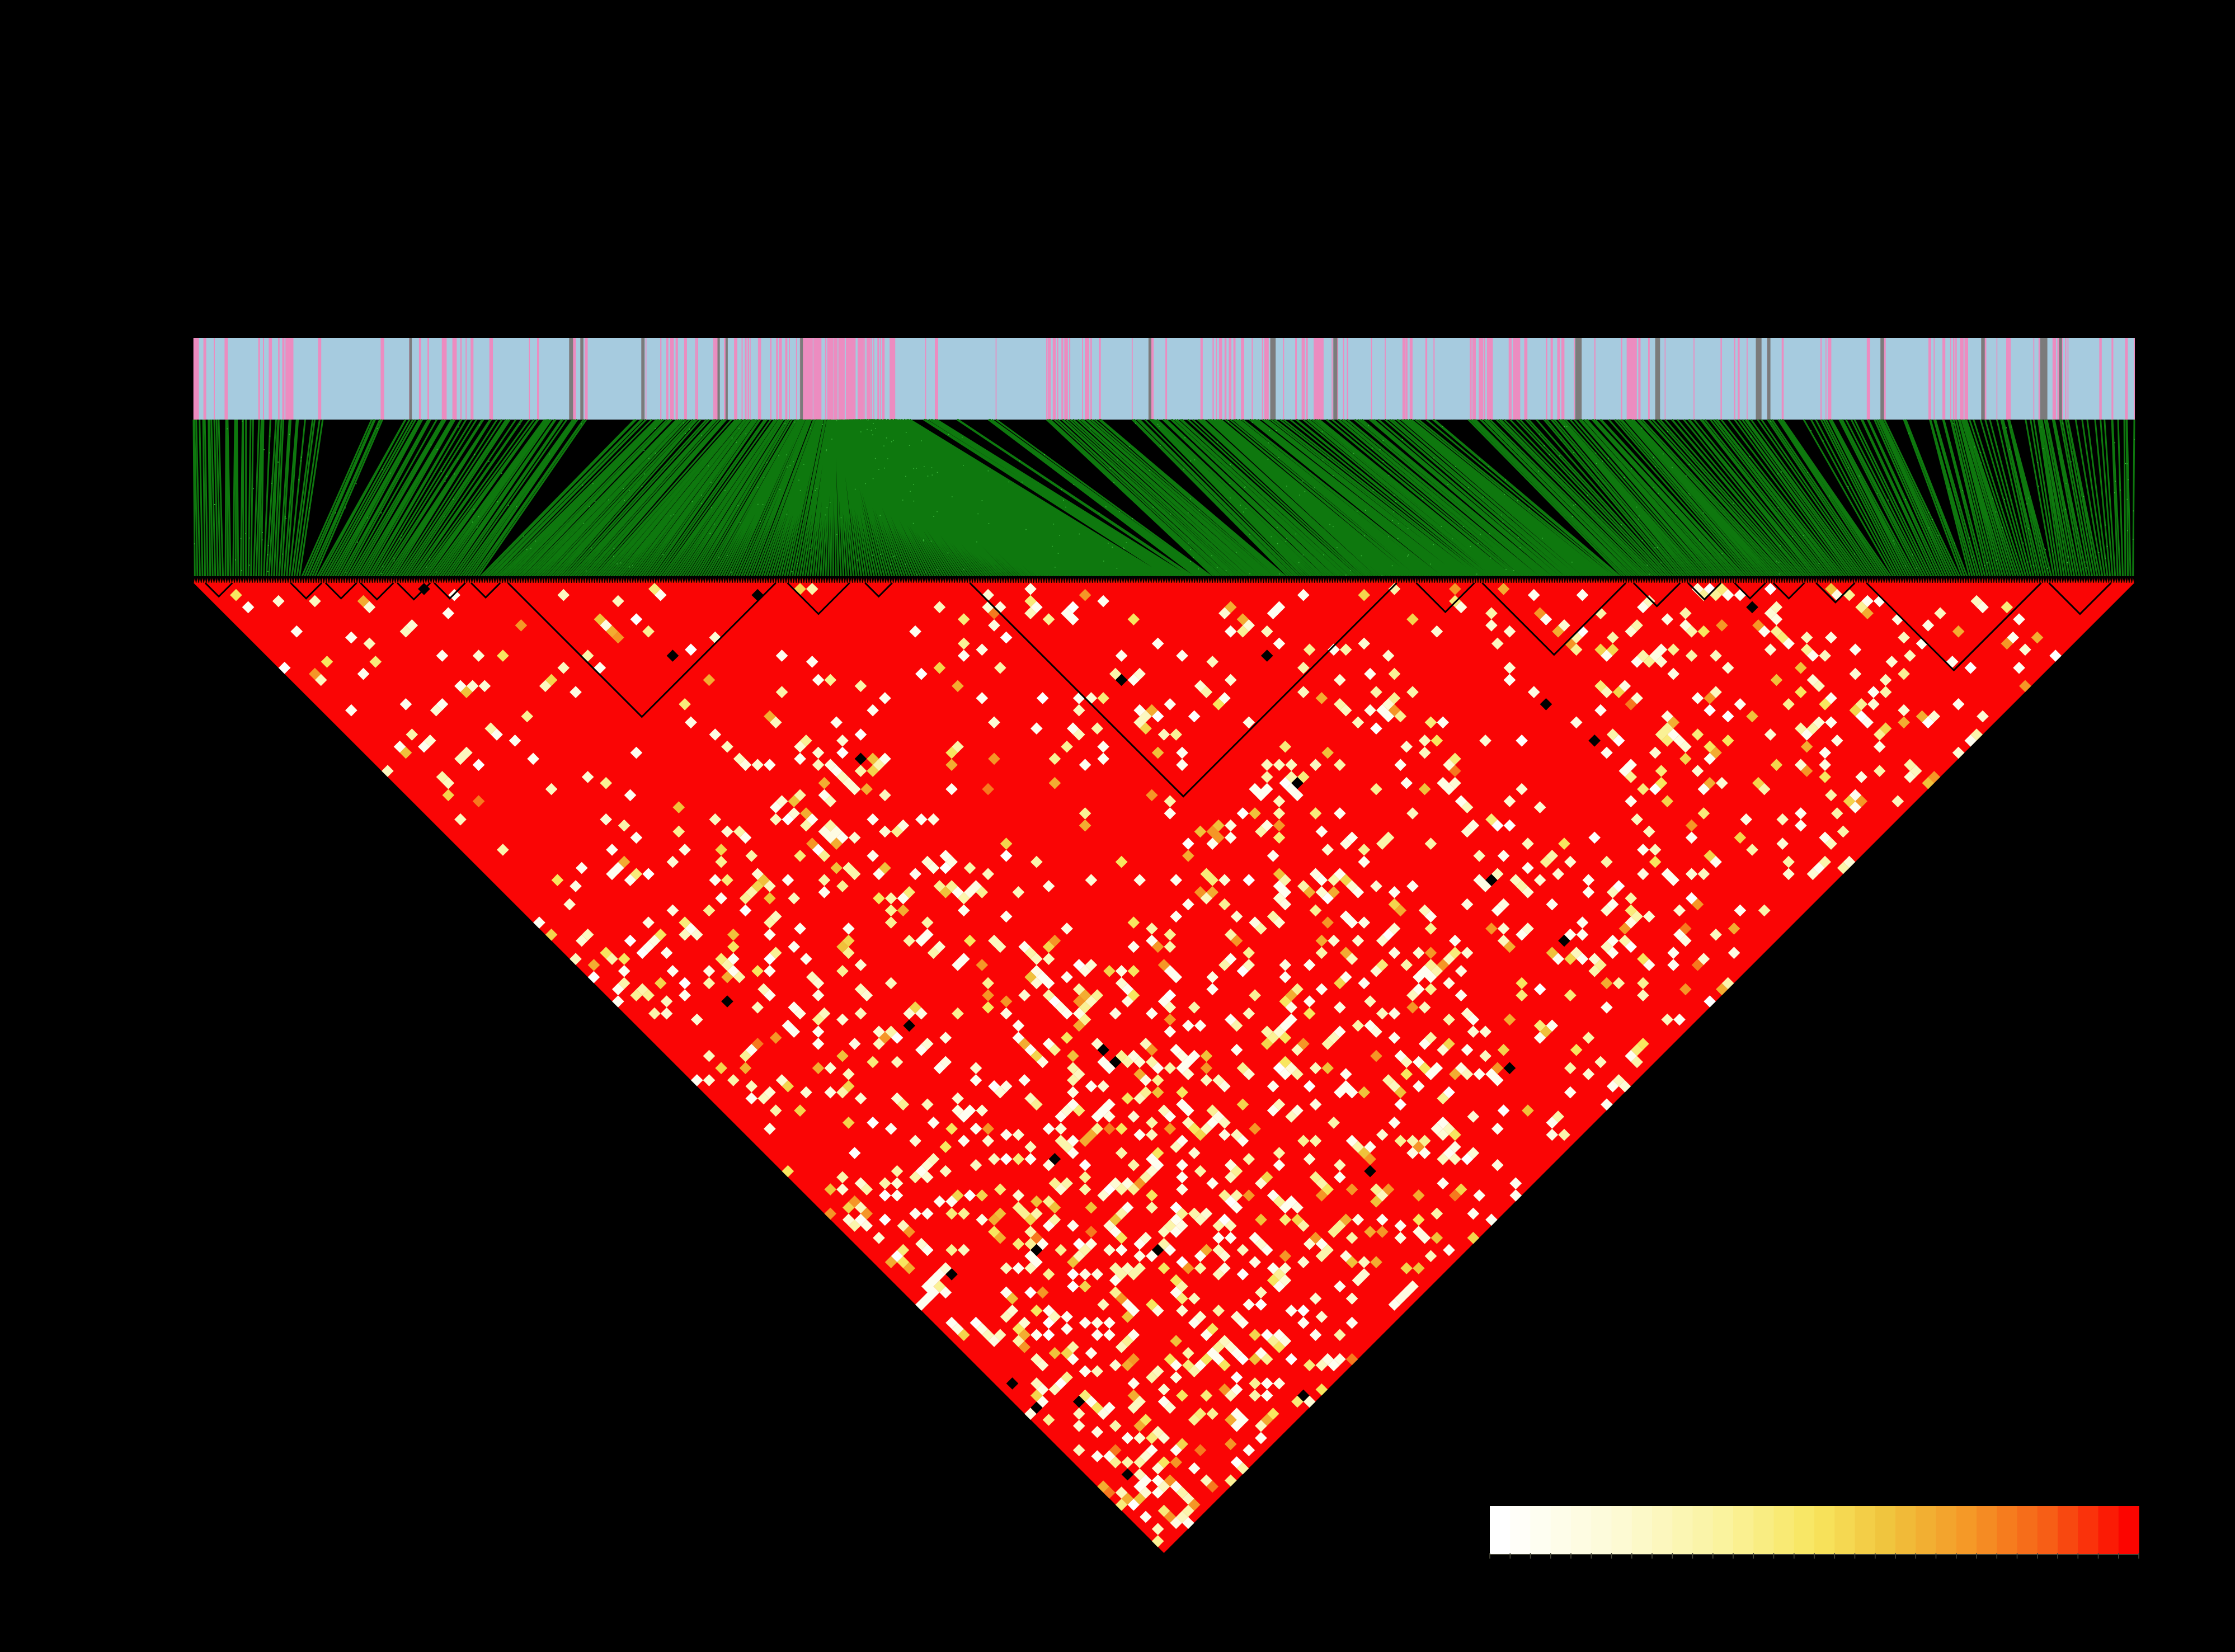 The width and height of the screenshot is (2235, 1652). What do you see at coordinates (1814, 1533) in the screenshot?
I see `color-scale-bar` at bounding box center [1814, 1533].